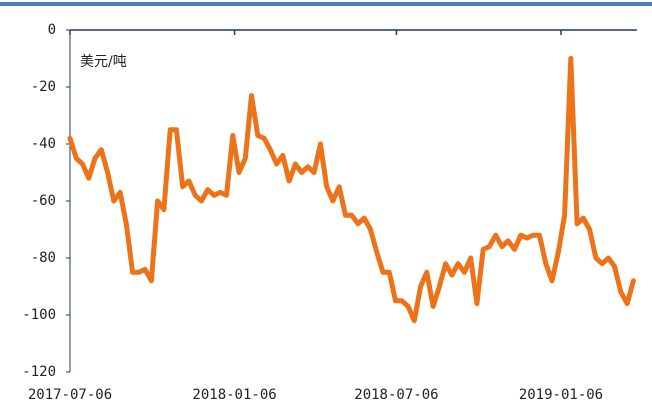  Describe the element at coordinates (70, 395) in the screenshot. I see `x-tick-label: 2017-07-06` at that location.